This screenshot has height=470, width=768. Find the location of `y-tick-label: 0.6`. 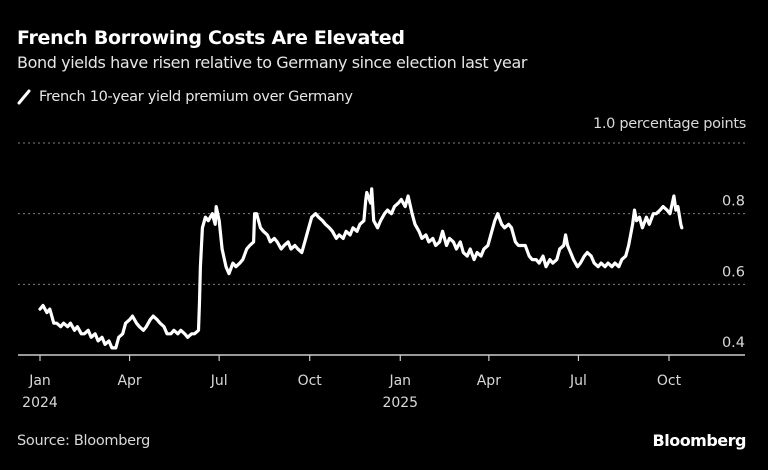

y-tick-label: 0.6 is located at coordinates (733, 272).